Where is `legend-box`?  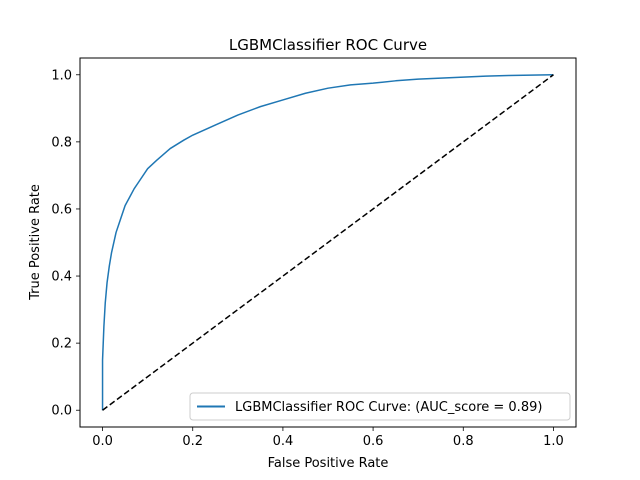
legend-box is located at coordinates (380, 406).